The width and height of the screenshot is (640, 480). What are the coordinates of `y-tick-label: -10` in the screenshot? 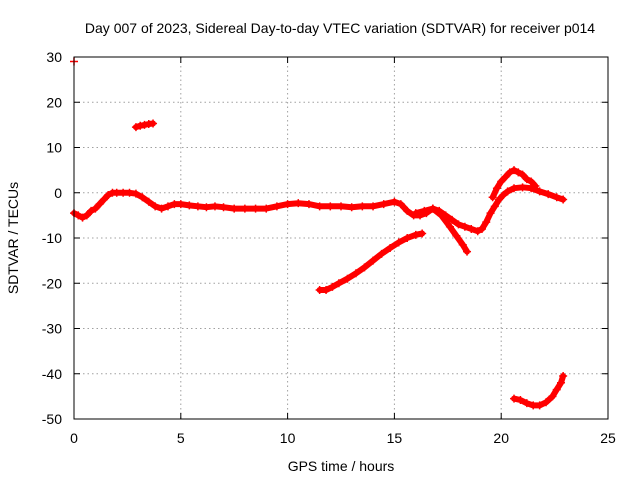 It's located at (52, 238).